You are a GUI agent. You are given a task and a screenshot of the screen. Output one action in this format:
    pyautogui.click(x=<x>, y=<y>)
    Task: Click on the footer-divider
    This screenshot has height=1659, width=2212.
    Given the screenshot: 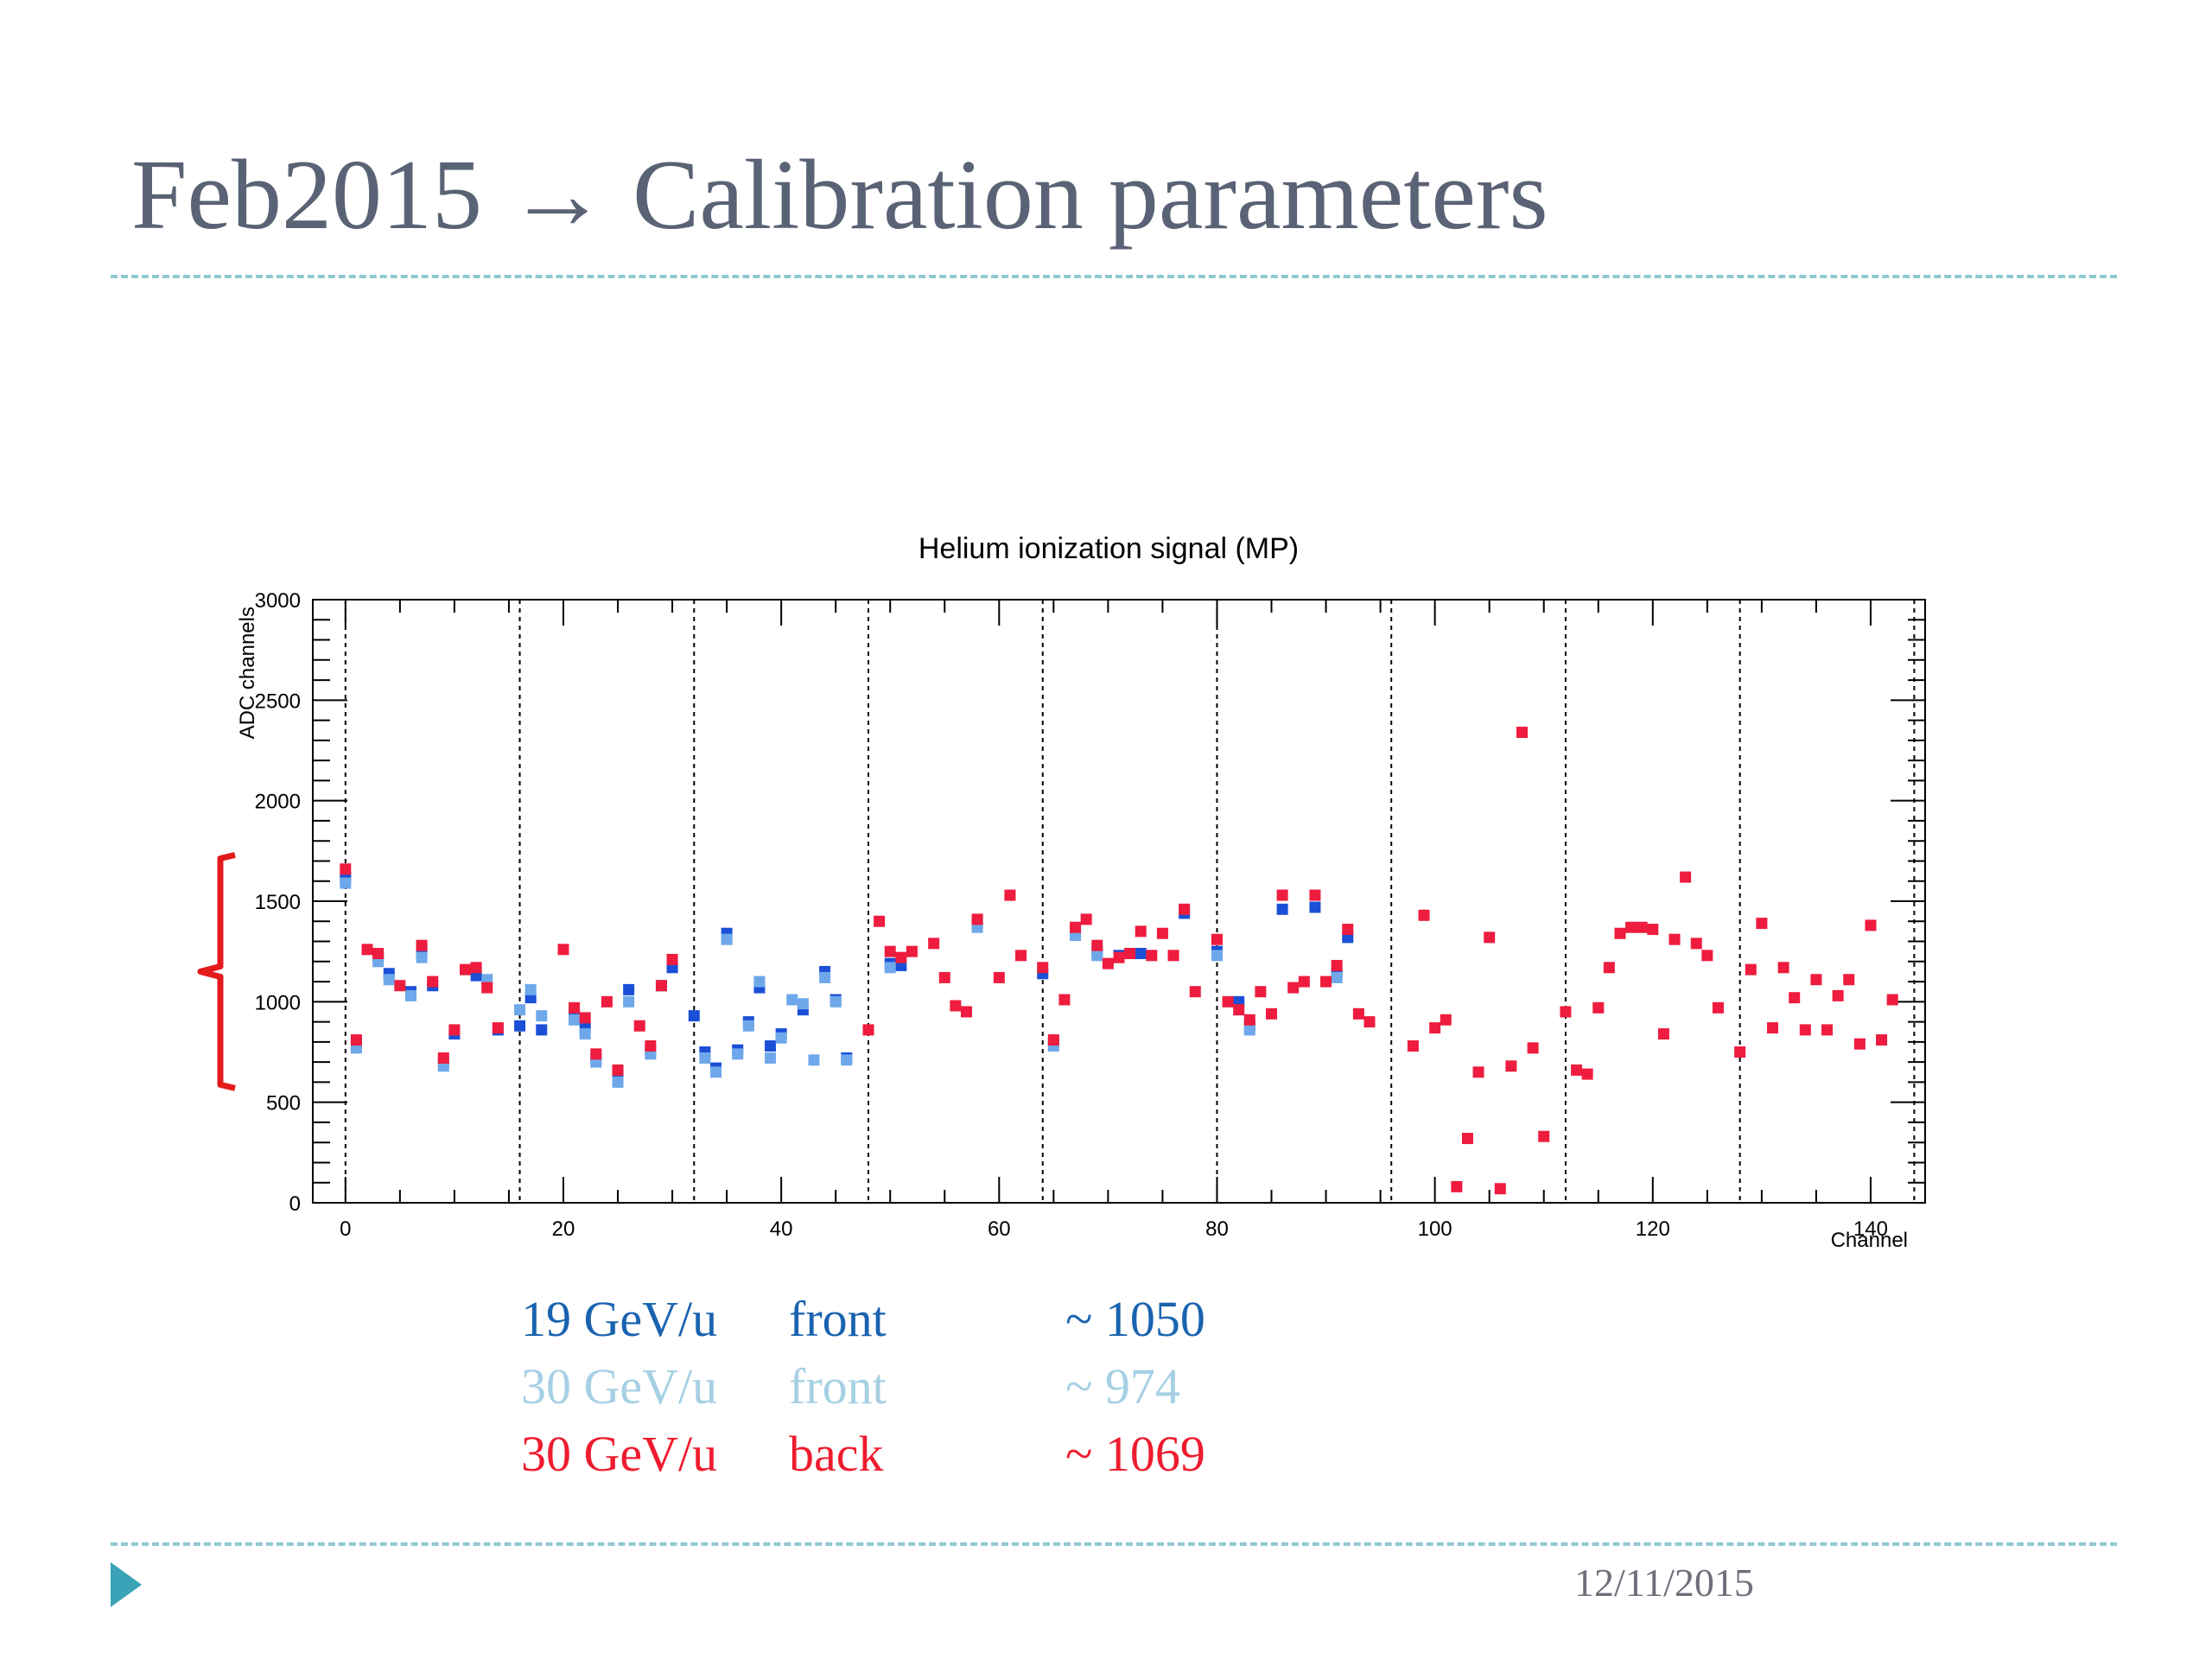 What is the action you would take?
    pyautogui.click(x=1114, y=1544)
    